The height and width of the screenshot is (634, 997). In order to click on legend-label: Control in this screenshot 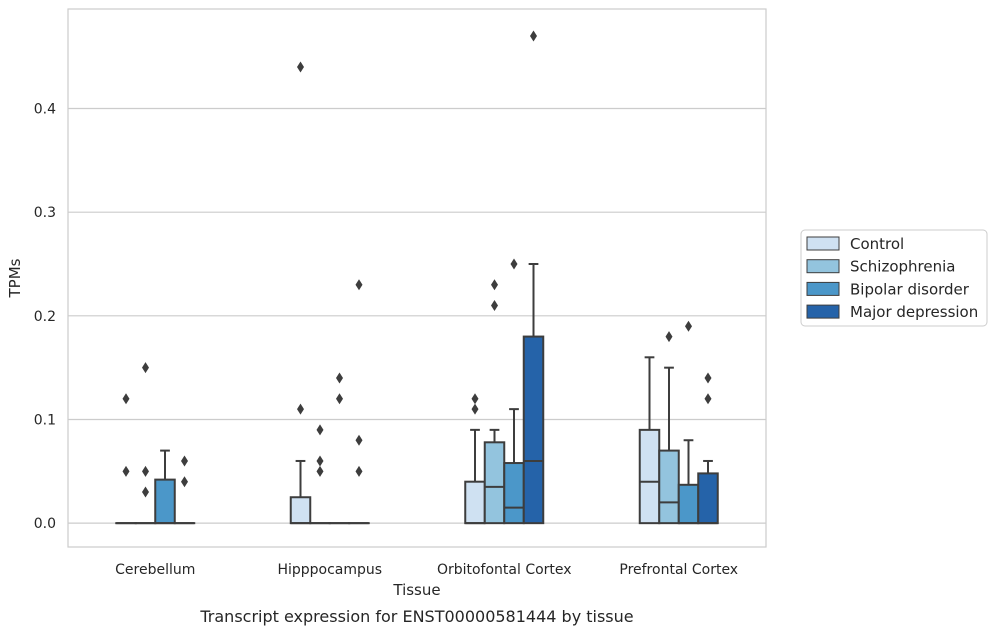, I will do `click(877, 244)`.